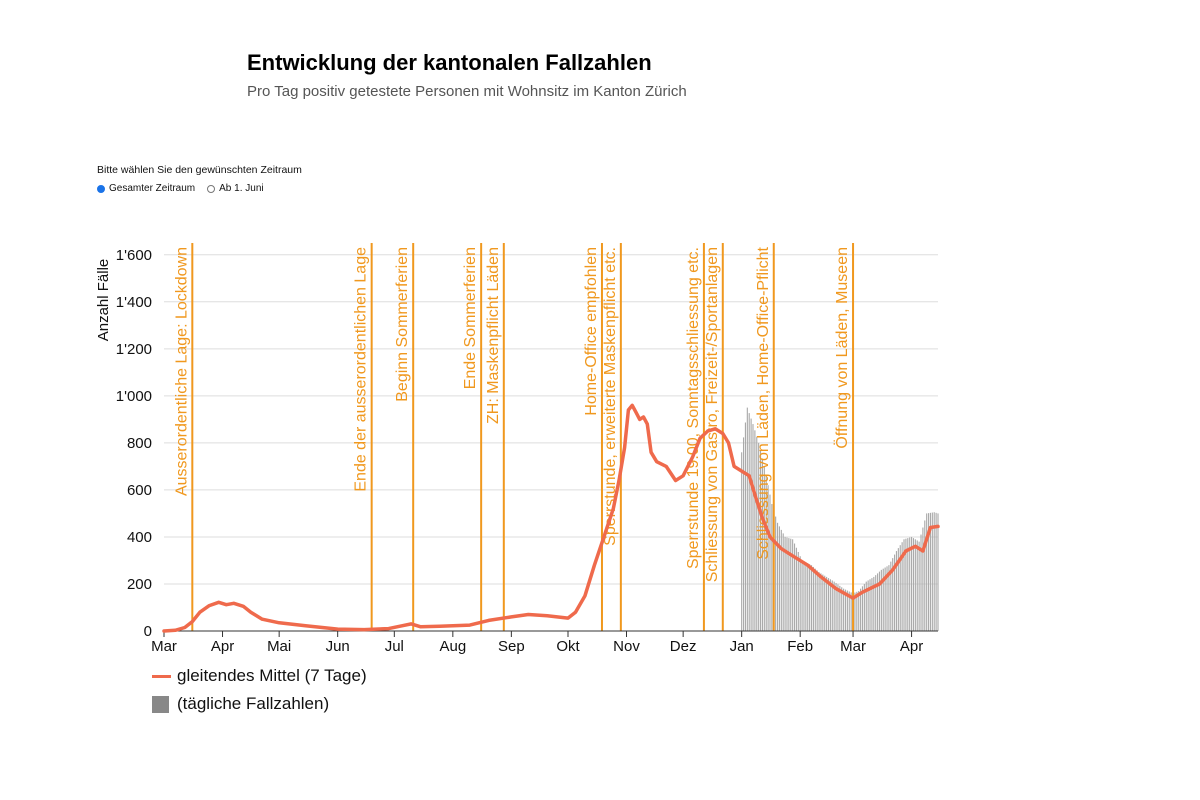 This screenshot has width=1200, height=800. What do you see at coordinates (449, 62) in the screenshot?
I see `page-title: Entwicklung der kantonalen Fallzahlen` at bounding box center [449, 62].